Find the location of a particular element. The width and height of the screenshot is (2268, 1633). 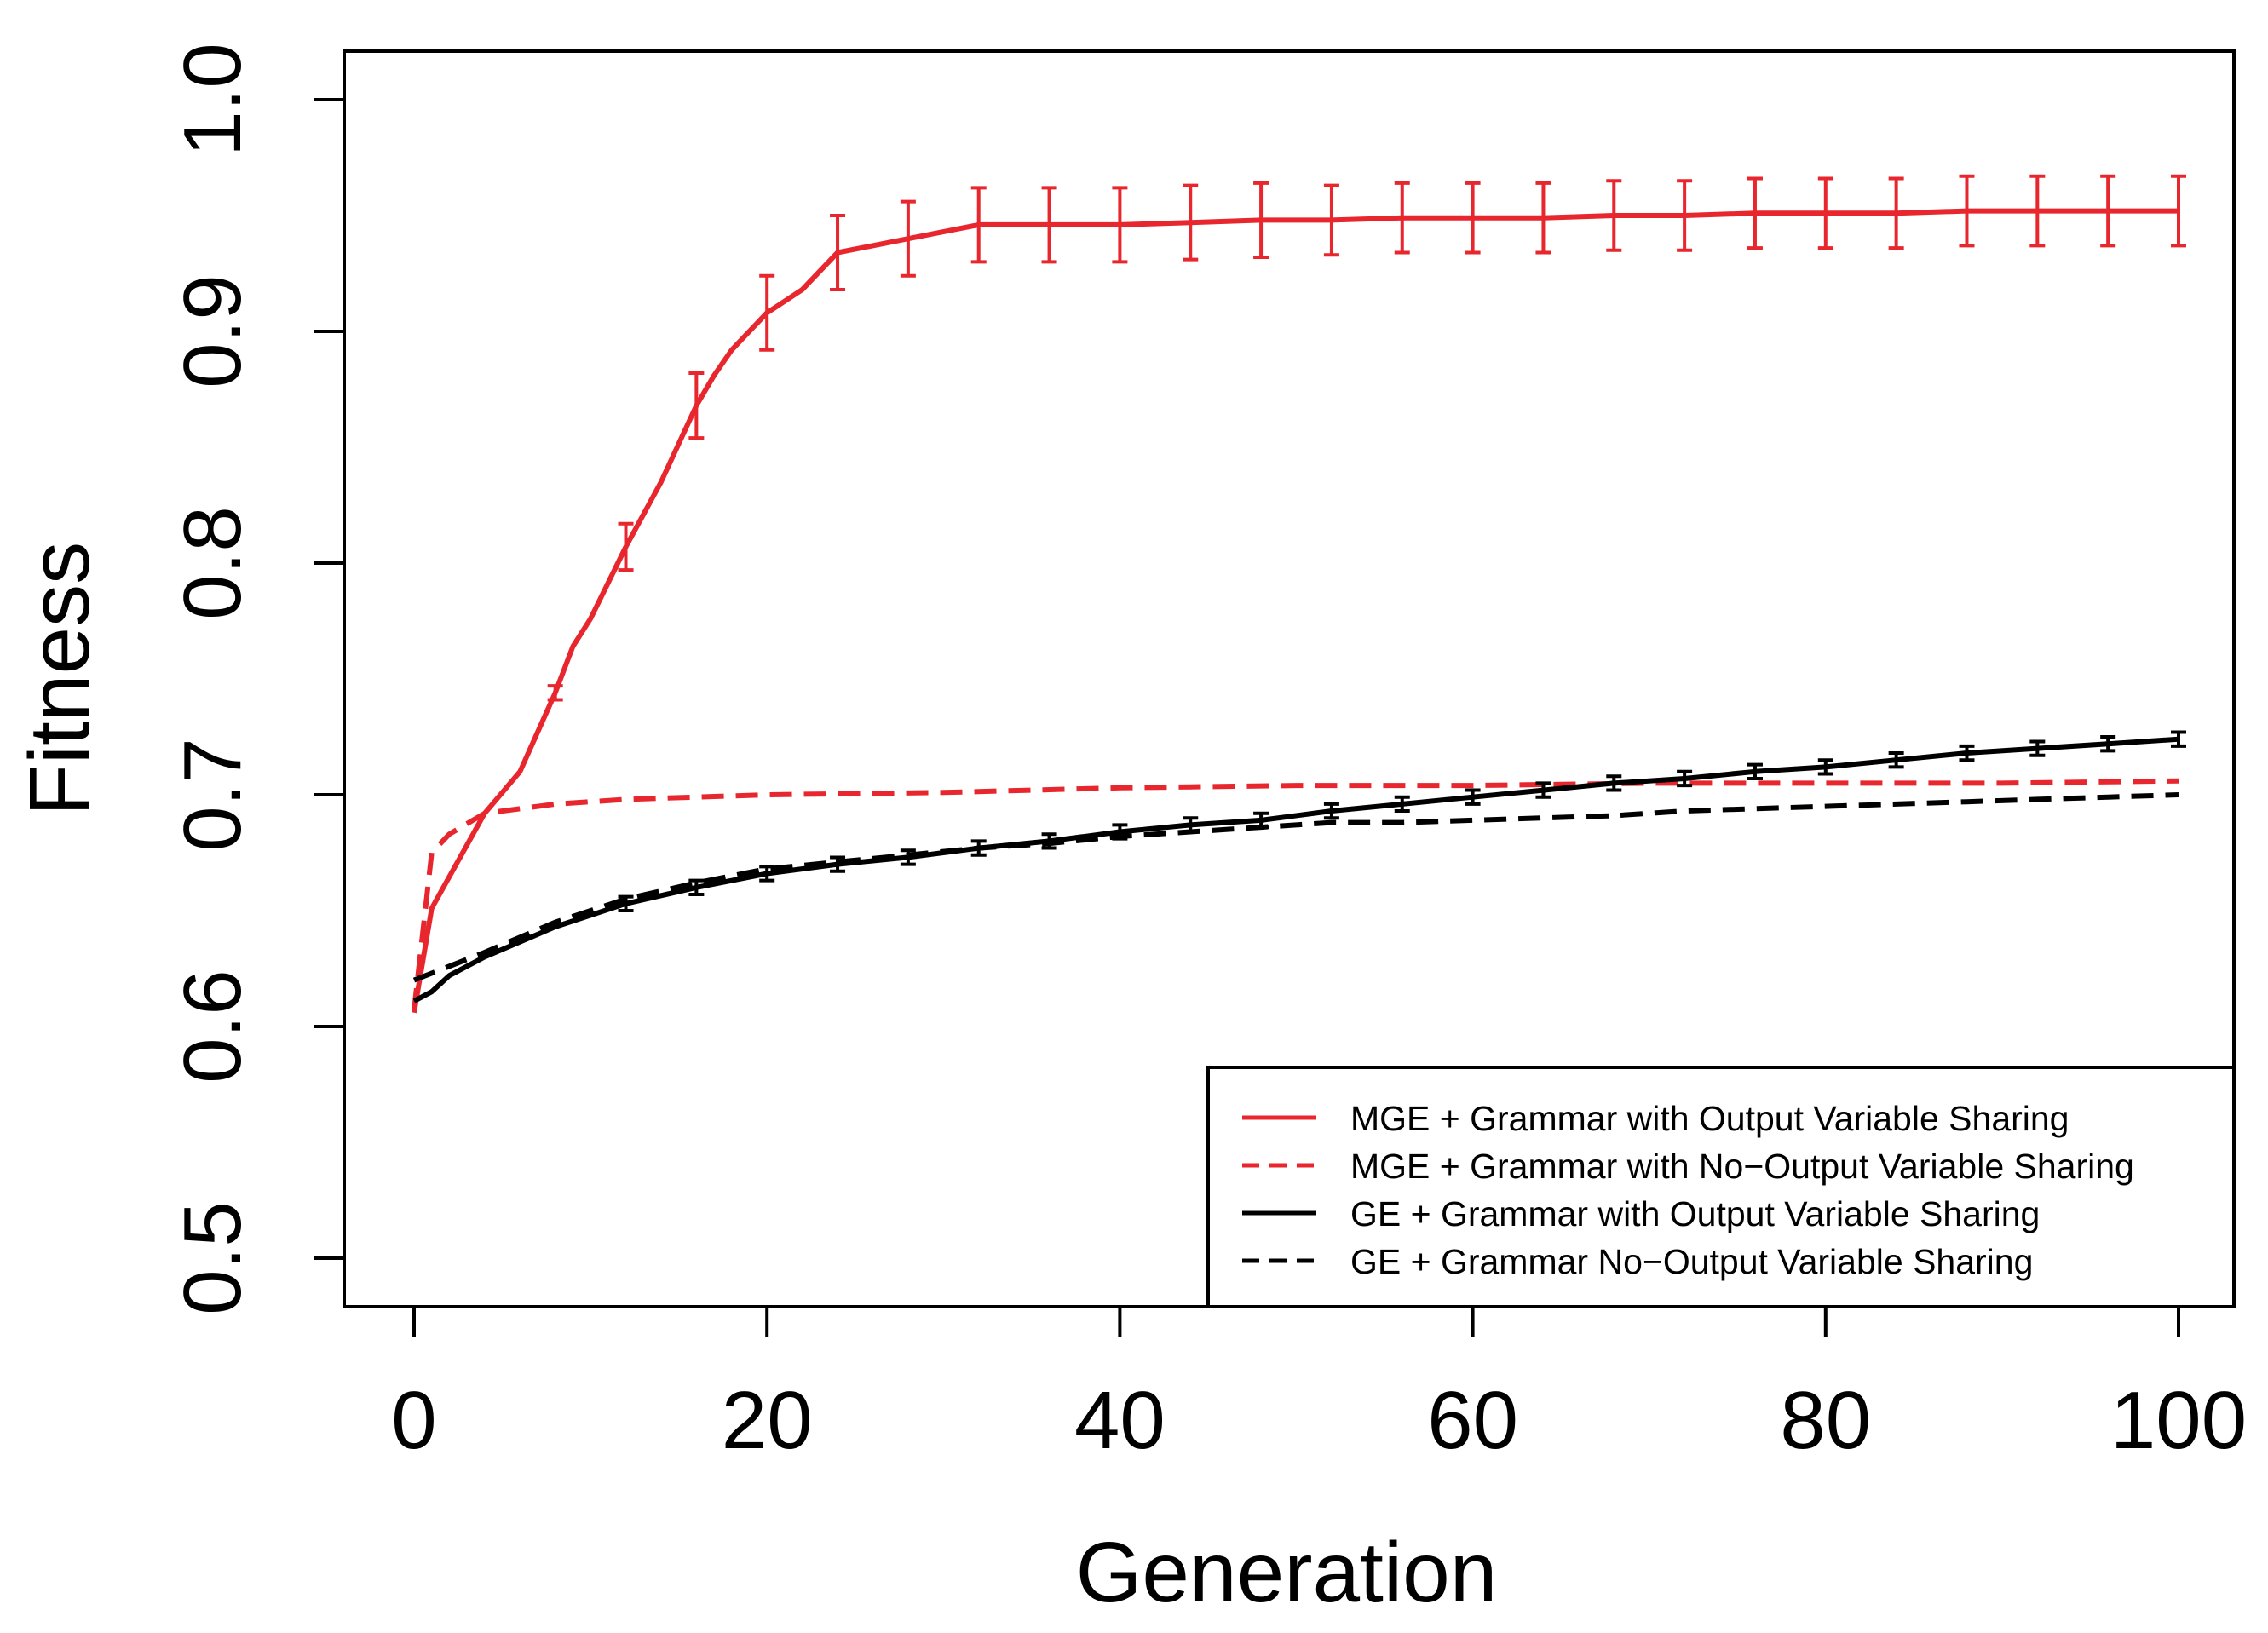

x-tick-label-60: 60 is located at coordinates (1473, 1421).